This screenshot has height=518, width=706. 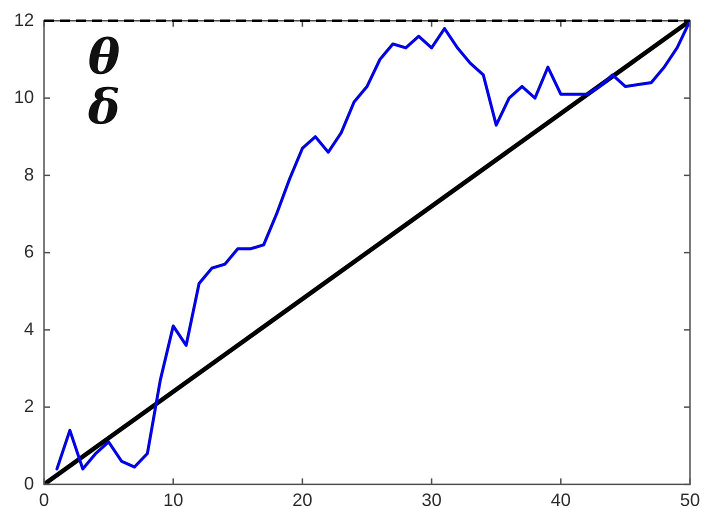 I want to click on x-tick-label: 50, so click(x=690, y=500).